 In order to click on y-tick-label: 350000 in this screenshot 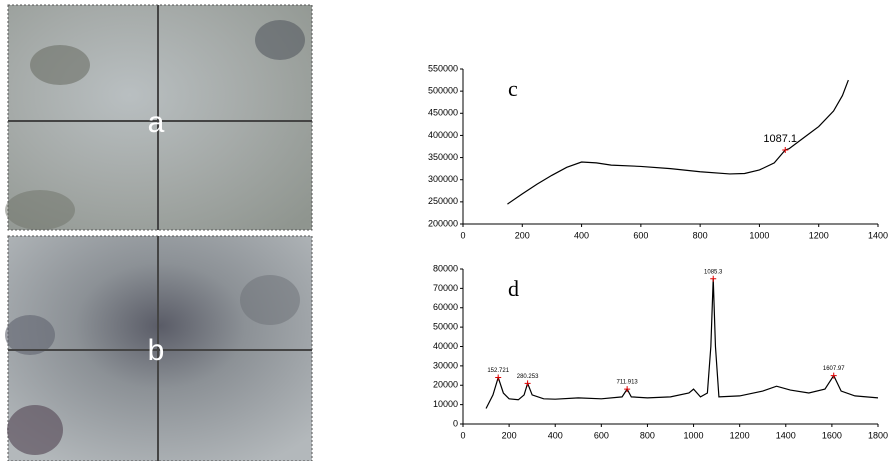, I will do `click(443, 157)`.